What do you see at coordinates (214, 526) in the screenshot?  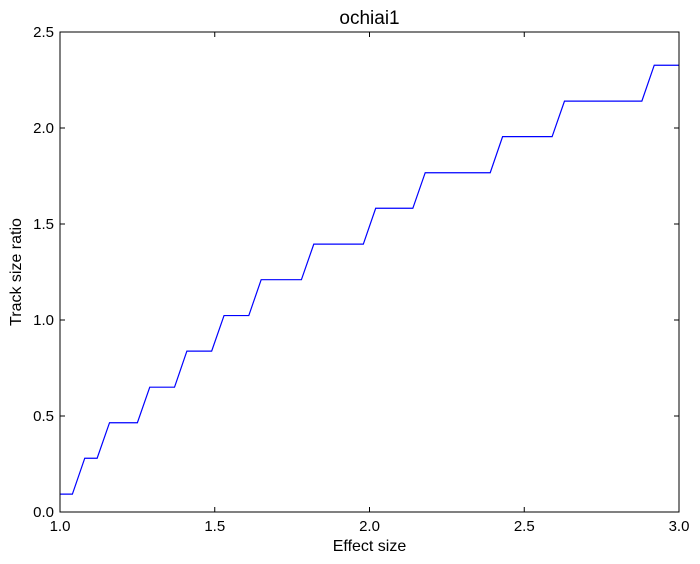 I see `x-tick-label: 1.5` at bounding box center [214, 526].